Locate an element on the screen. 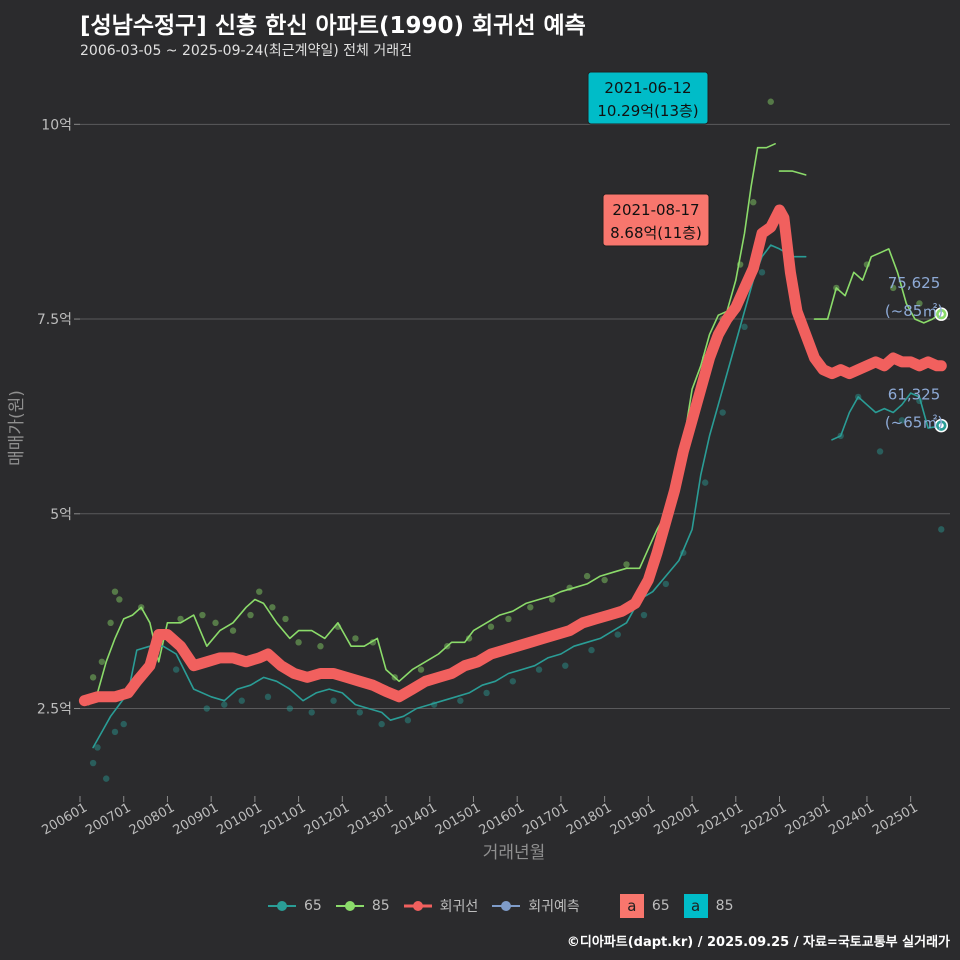 This screenshot has width=960, height=960. x-tick-label: 201801 is located at coordinates (589, 819).